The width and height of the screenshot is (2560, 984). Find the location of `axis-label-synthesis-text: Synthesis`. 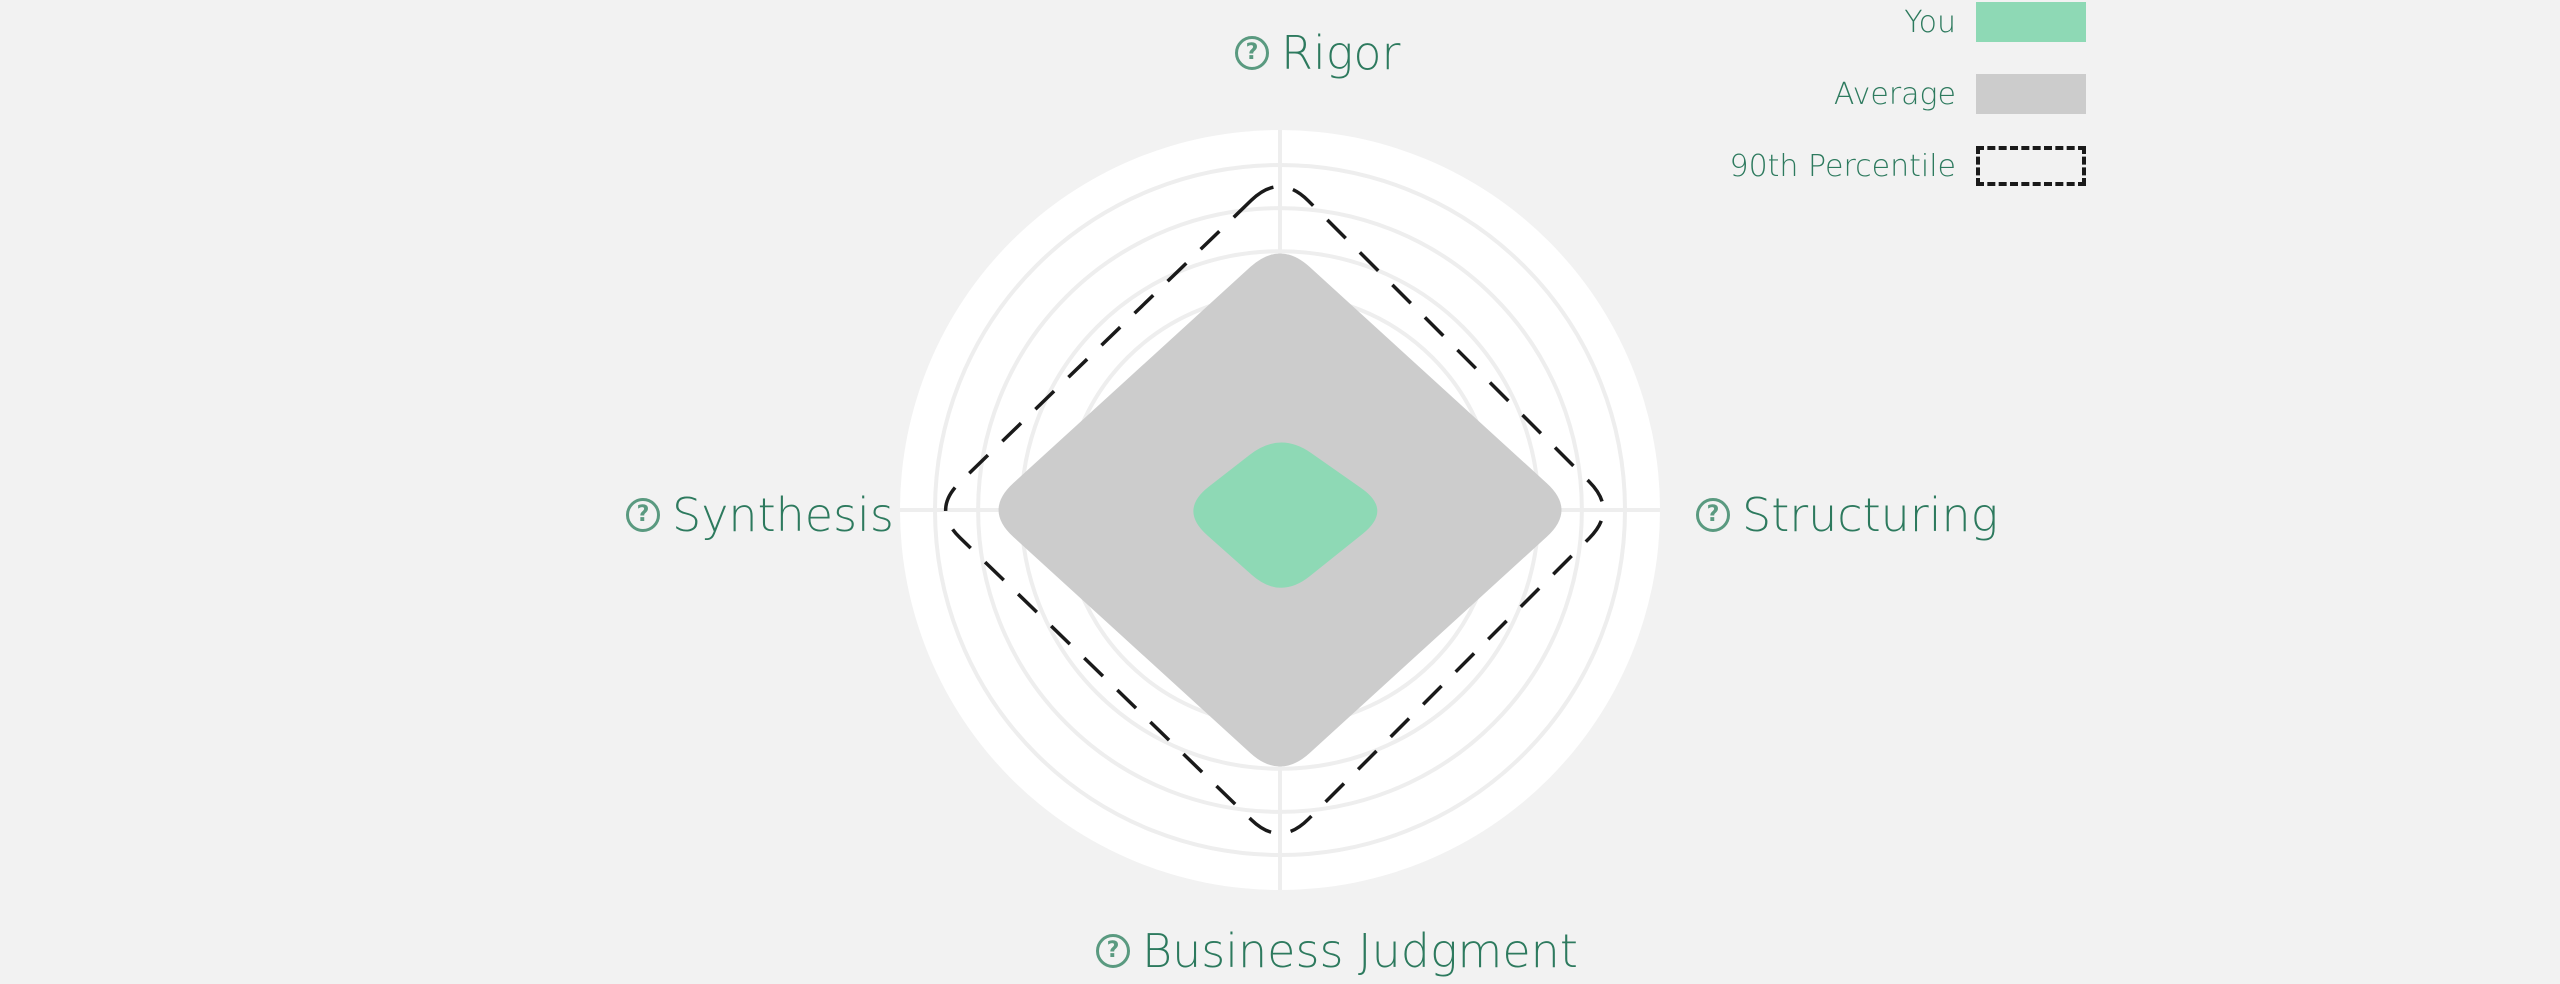

axis-label-synthesis-text: Synthesis is located at coordinates (783, 515).